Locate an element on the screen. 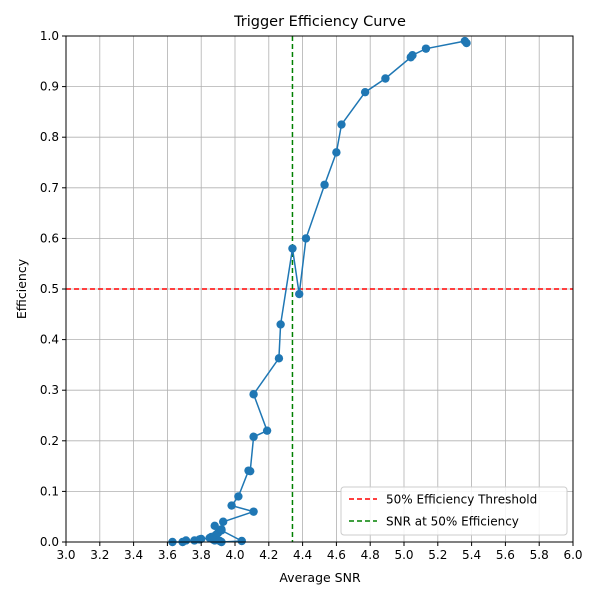 The image size is (600, 600). x-tick-label: 3.2 is located at coordinates (99, 555).